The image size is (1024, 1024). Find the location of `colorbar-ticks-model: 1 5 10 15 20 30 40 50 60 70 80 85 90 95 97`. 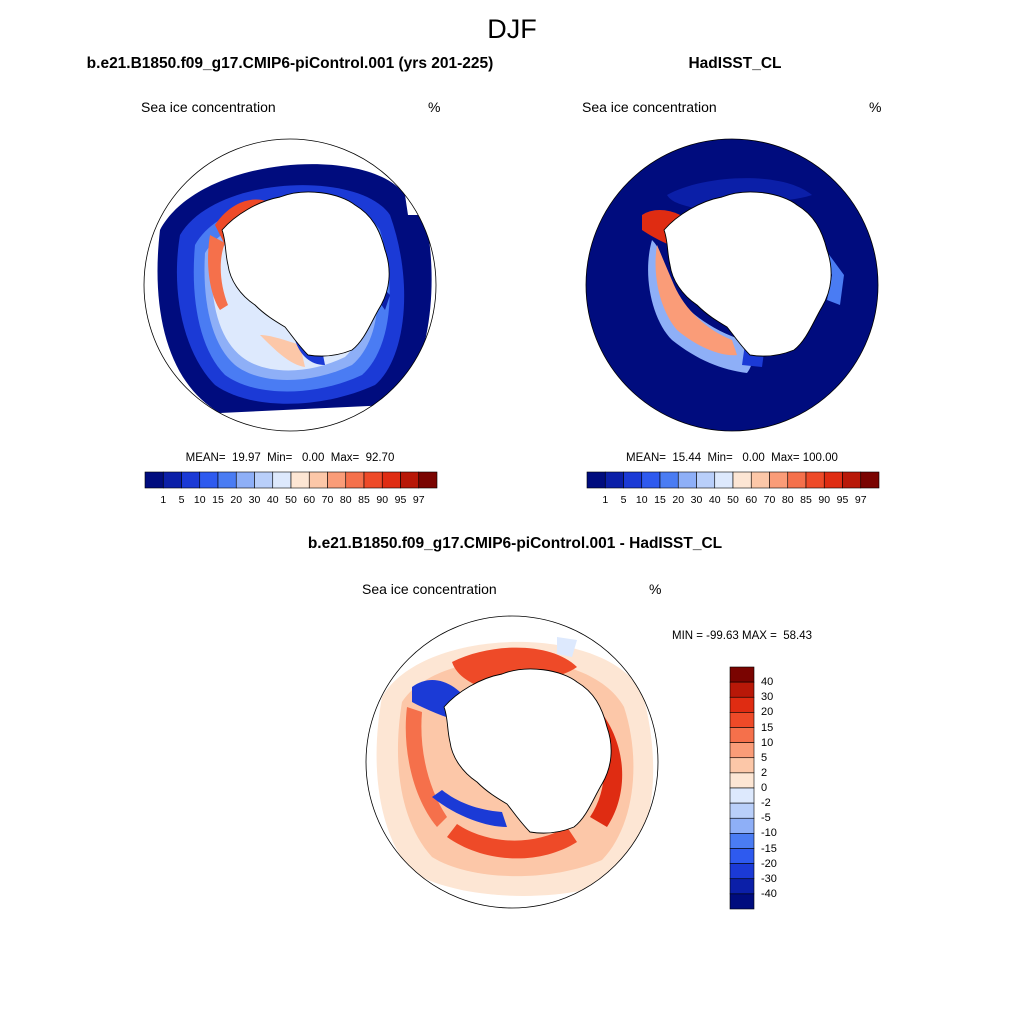

colorbar-ticks-model: 1 5 10 15 20 30 40 50 60 70 80 85 90 95 97 is located at coordinates (291, 501).